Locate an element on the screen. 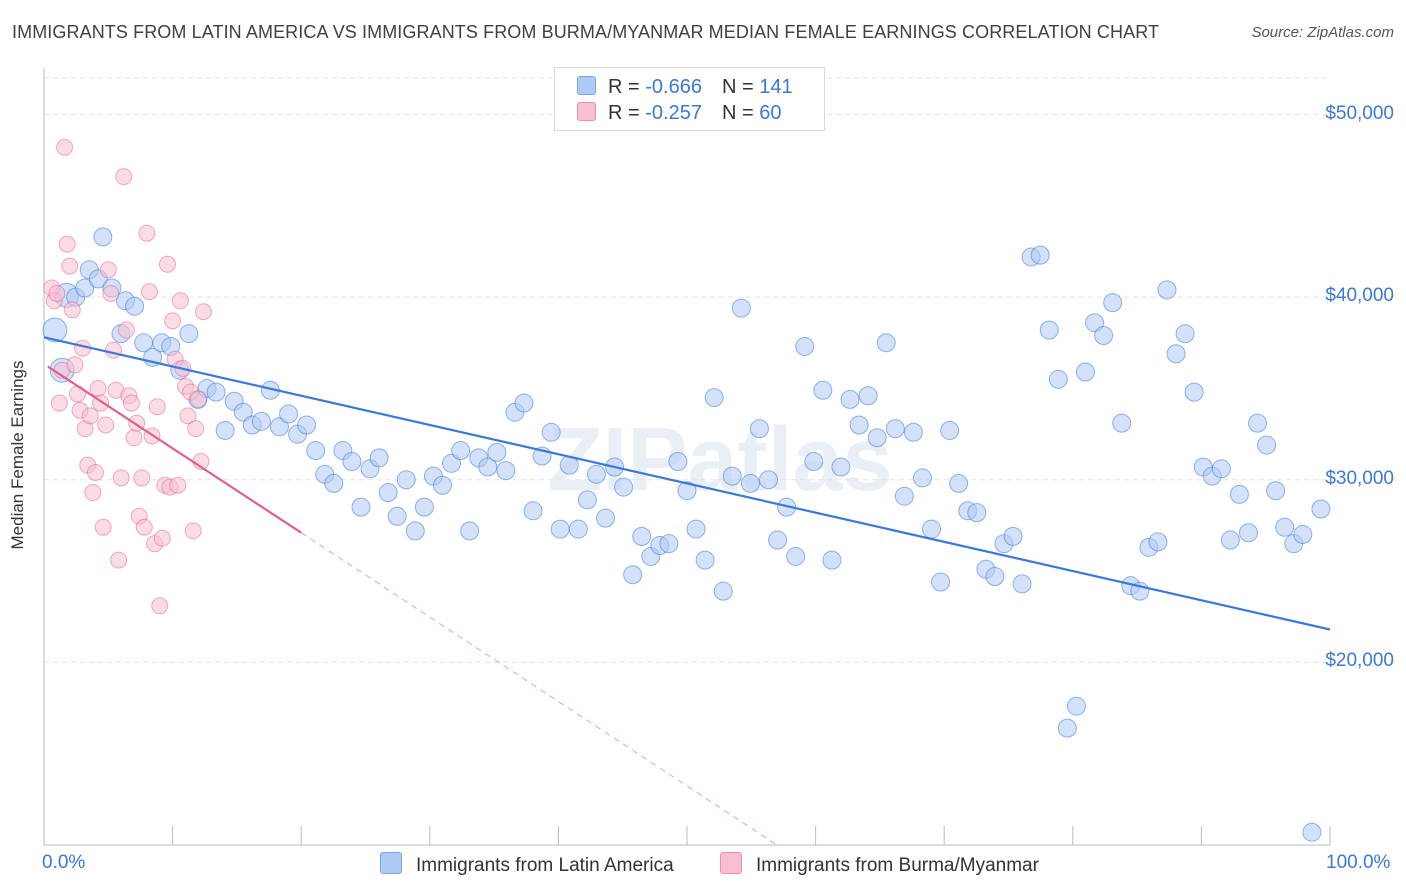 Image resolution: width=1406 pixels, height=892 pixels. legend-row-burma: R = -0.257 N = 60 is located at coordinates (679, 113).